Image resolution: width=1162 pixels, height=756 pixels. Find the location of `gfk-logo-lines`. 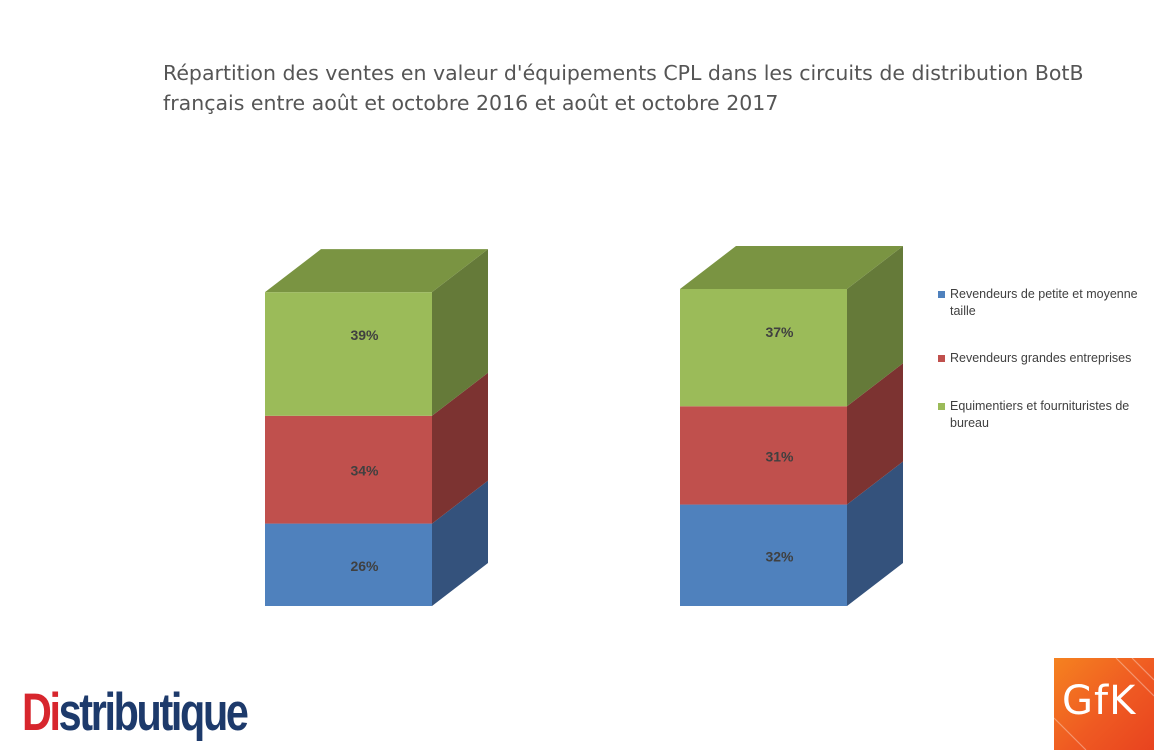

gfk-logo-lines is located at coordinates (1104, 704).